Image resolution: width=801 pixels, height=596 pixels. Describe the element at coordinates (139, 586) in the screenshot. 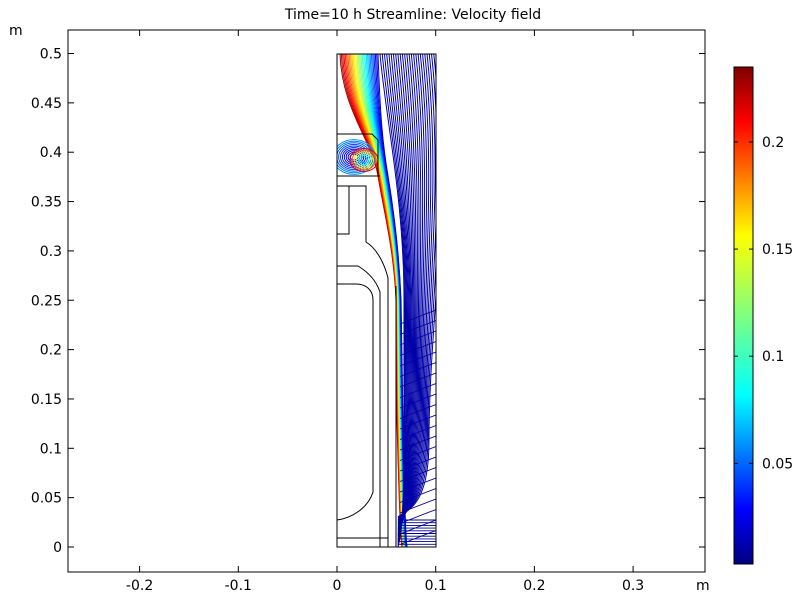

I see `x-tick-label: -0.2` at that location.